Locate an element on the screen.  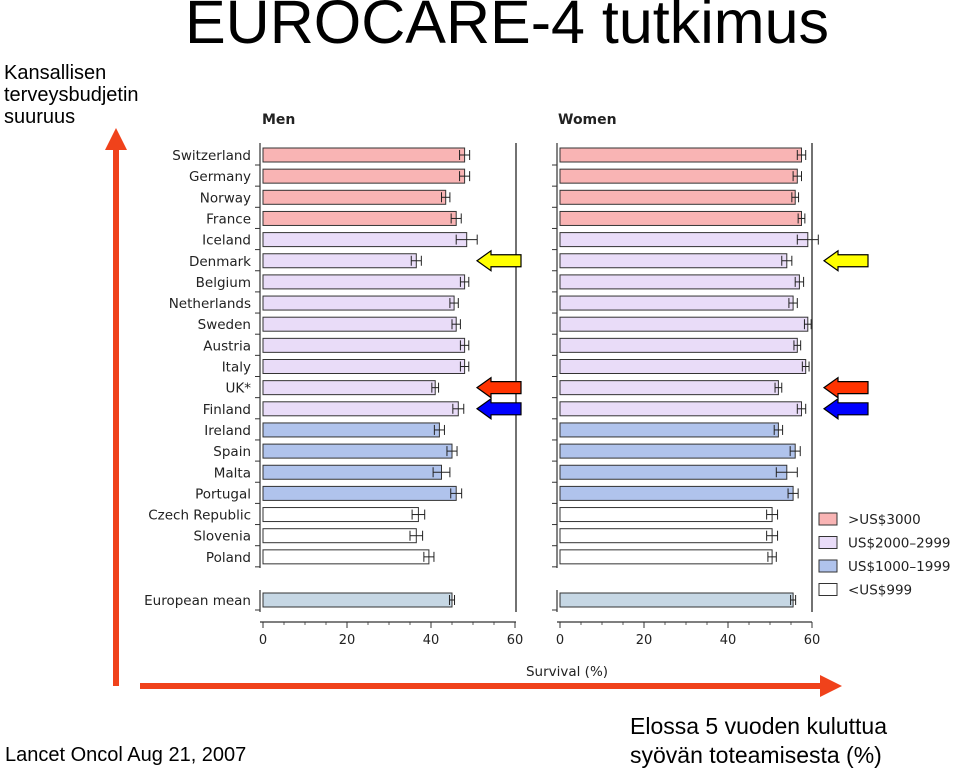
citation: Lancet Oncol Aug 21, 2007 is located at coordinates (126, 755).